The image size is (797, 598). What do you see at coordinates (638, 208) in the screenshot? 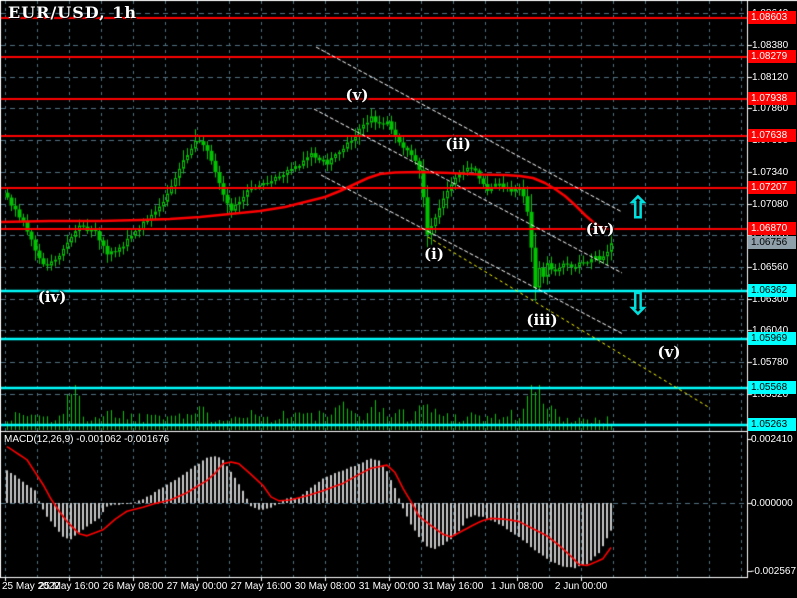
I see `up-arrow-icon: ⇧` at bounding box center [638, 208].